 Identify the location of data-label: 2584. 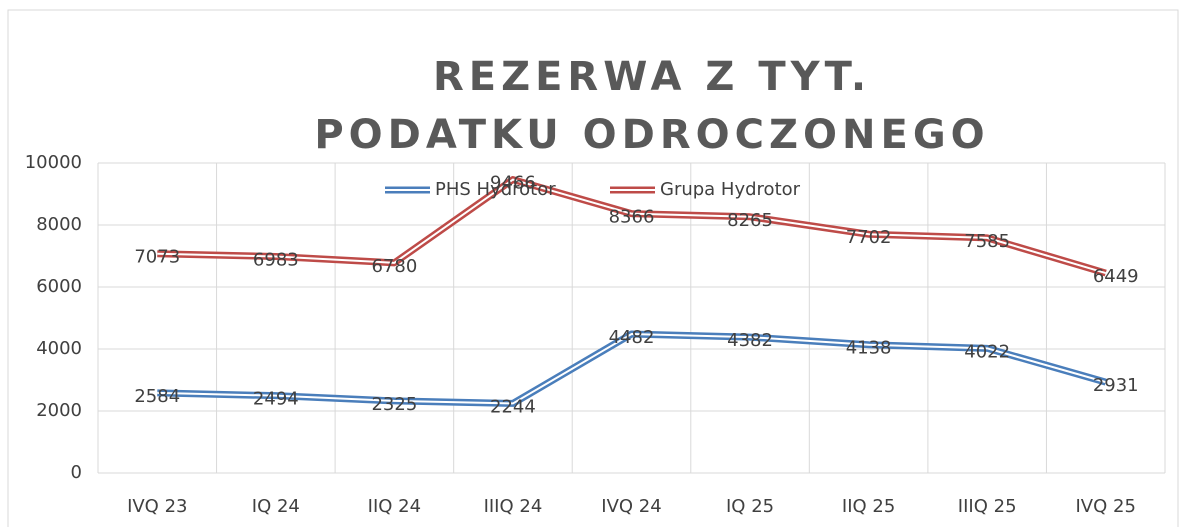
(157, 396).